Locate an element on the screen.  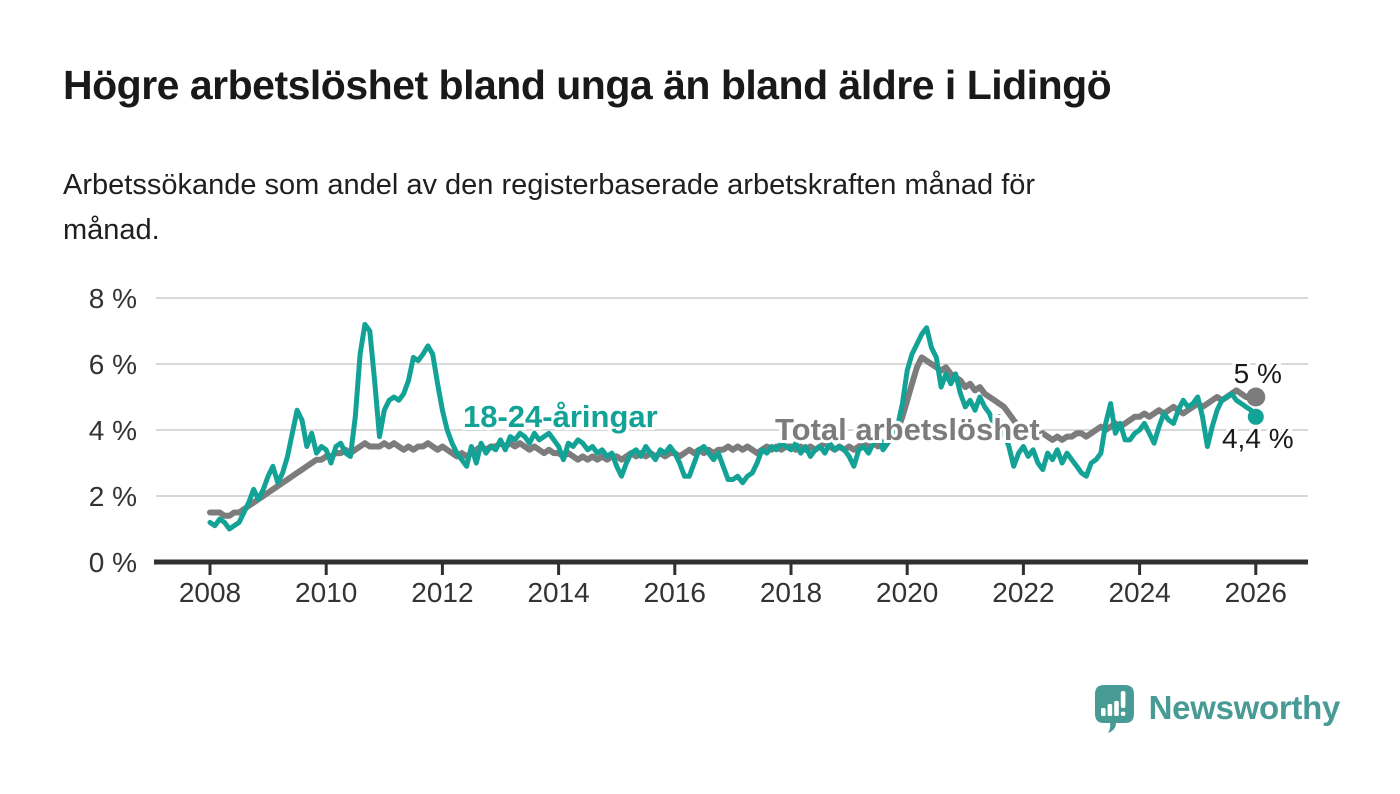
x-tick-label: 2018 is located at coordinates (791, 592).